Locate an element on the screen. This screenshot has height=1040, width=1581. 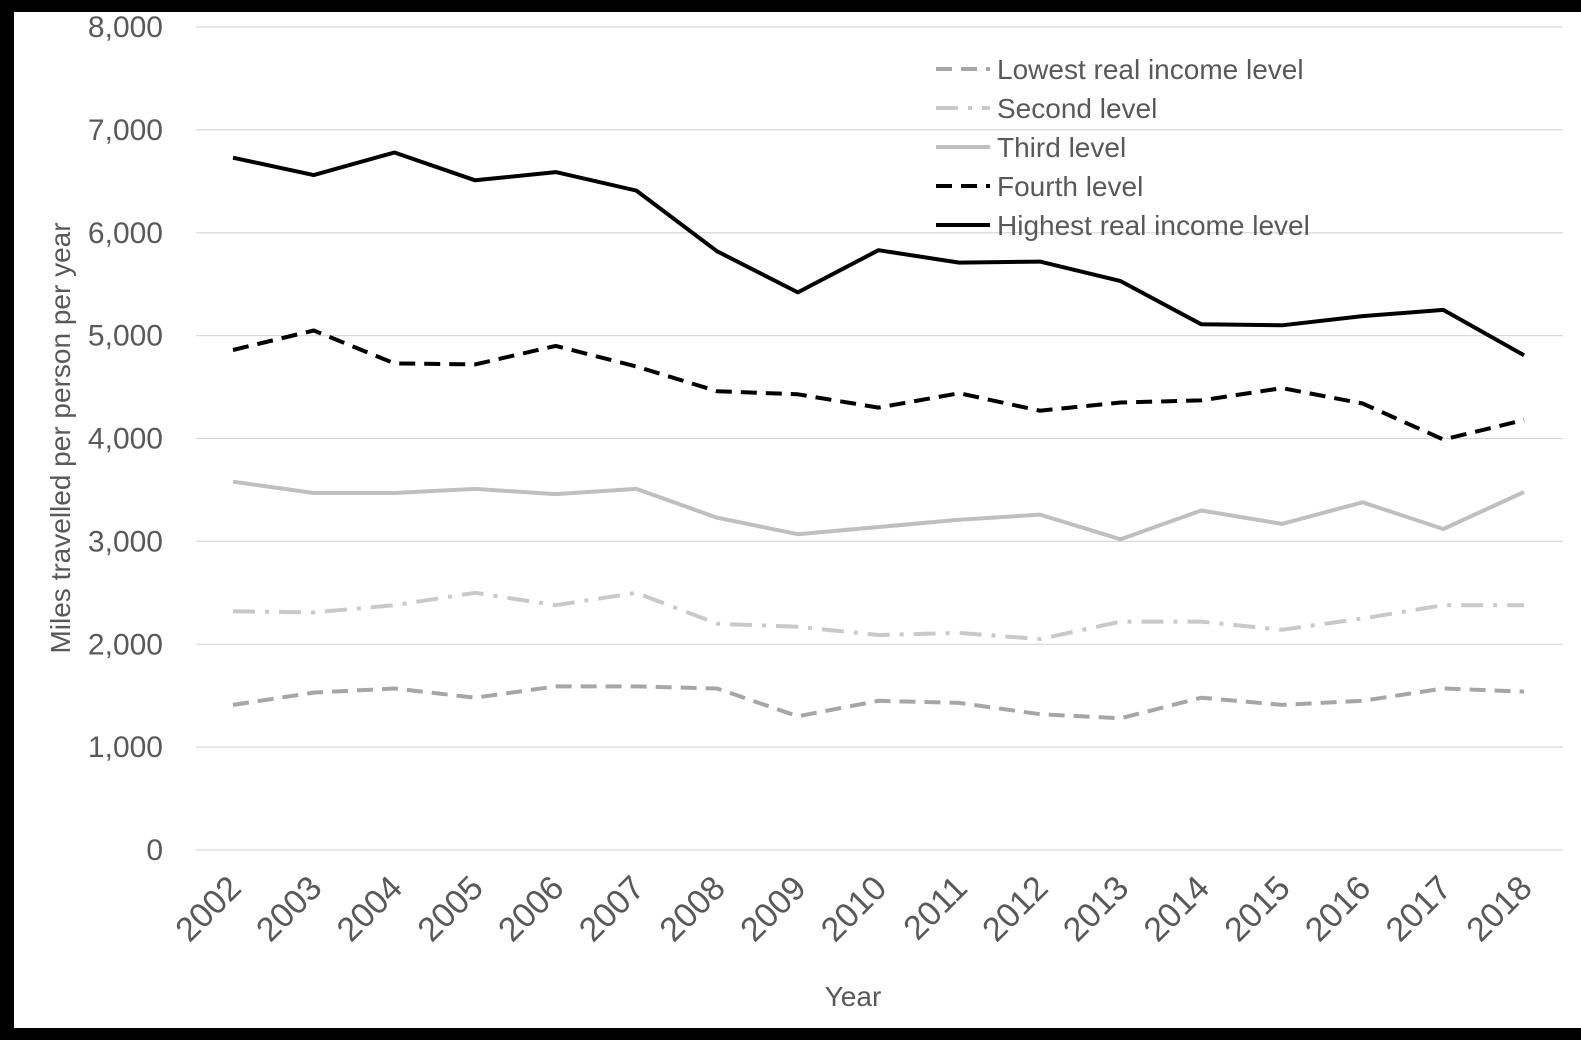
legend-label: Third level is located at coordinates (1061, 147).